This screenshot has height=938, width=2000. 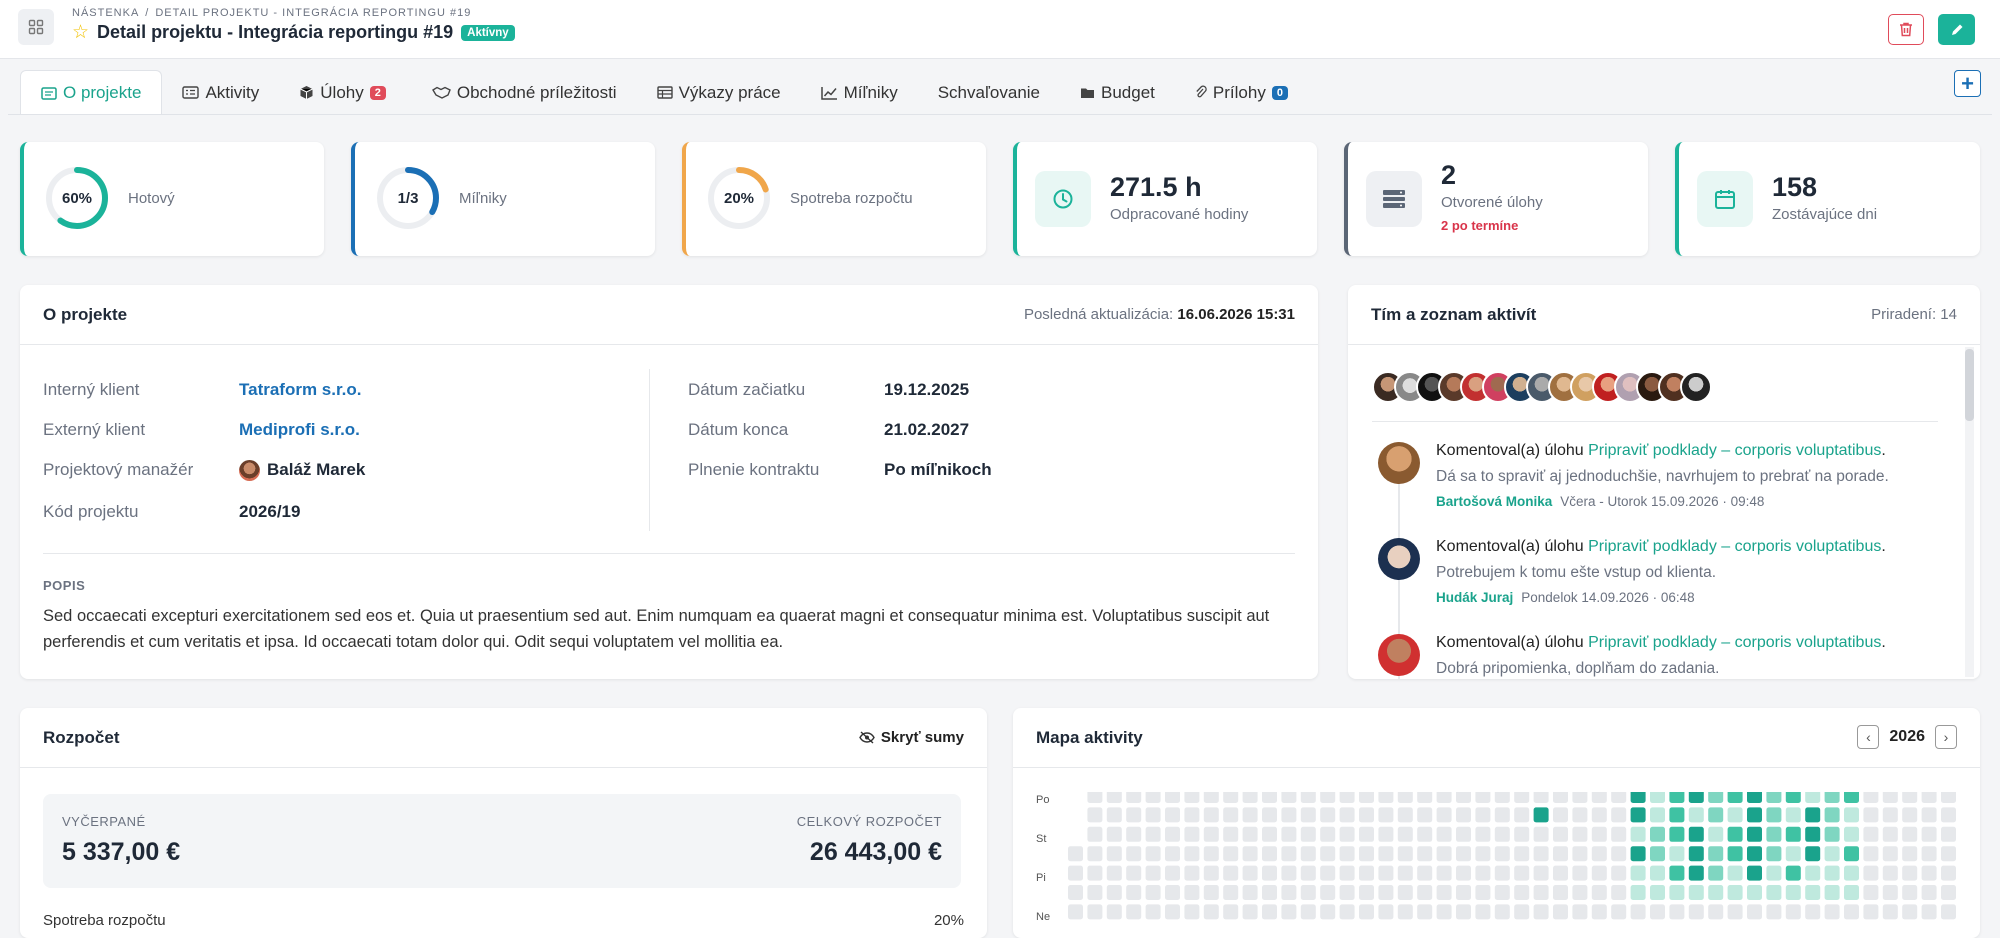 What do you see at coordinates (521, 92) in the screenshot?
I see `tab-obchodne-prilezitosti: Obchodné príležitosti` at bounding box center [521, 92].